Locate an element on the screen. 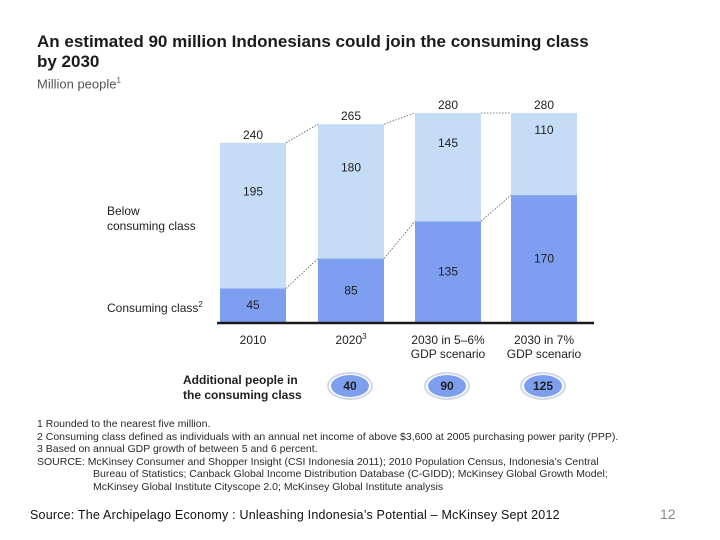 This screenshot has width=720, height=540. label-total-3: 280 is located at coordinates (544, 105).